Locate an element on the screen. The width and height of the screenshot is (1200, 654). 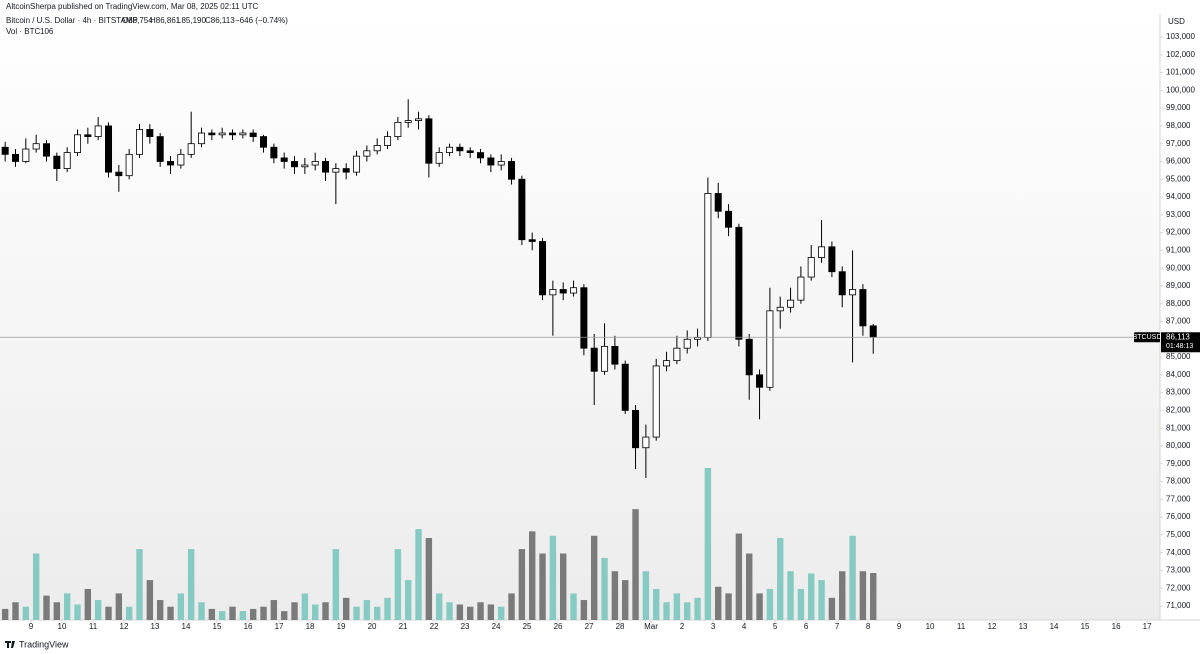
x-tick-label: 14 is located at coordinates (1054, 626).